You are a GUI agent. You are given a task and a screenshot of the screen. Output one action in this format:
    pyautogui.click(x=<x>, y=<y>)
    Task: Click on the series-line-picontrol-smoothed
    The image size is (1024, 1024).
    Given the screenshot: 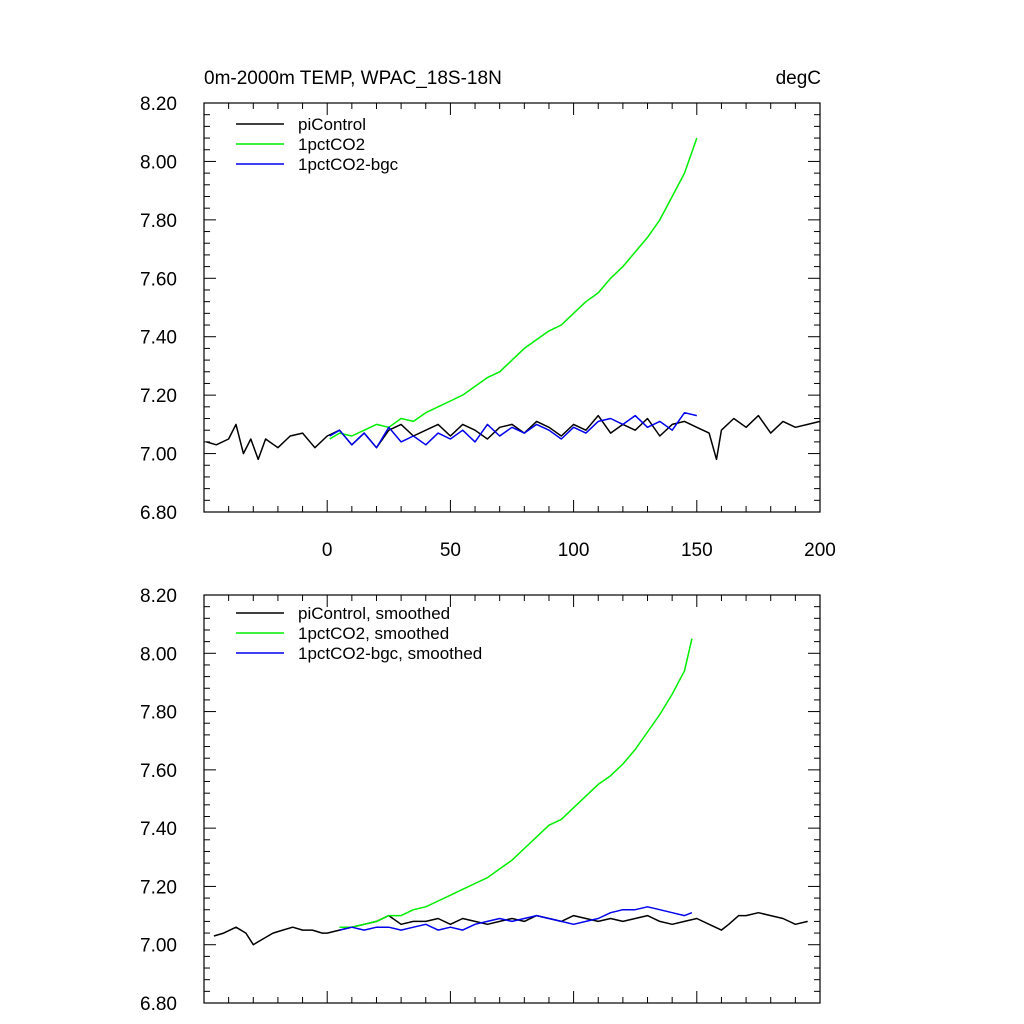 What is the action you would take?
    pyautogui.click(x=510, y=928)
    